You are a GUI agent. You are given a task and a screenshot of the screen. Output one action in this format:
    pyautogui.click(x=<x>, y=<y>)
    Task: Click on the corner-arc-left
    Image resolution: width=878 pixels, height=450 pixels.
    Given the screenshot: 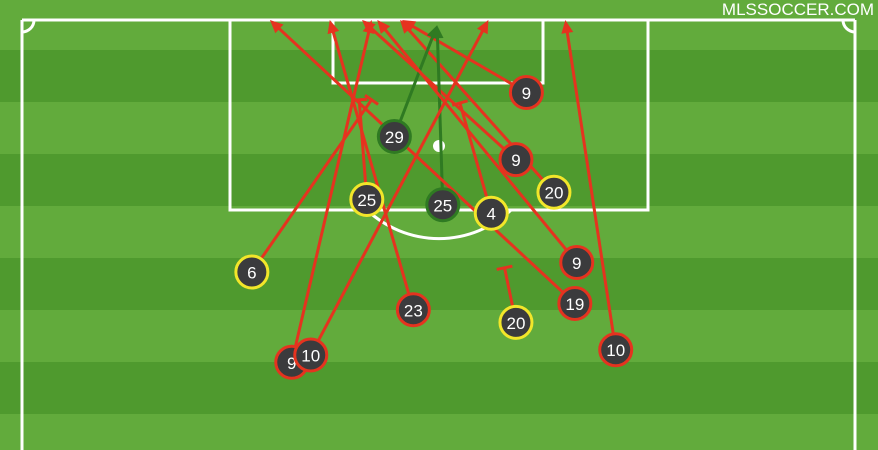 What is the action you would take?
    pyautogui.click(x=28, y=26)
    